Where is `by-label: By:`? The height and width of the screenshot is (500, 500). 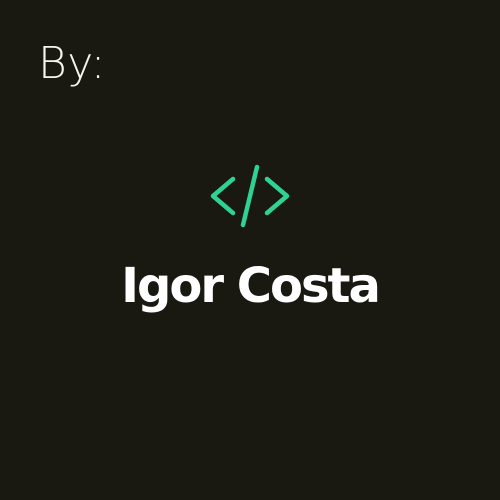
by-label: By: is located at coordinates (72, 63).